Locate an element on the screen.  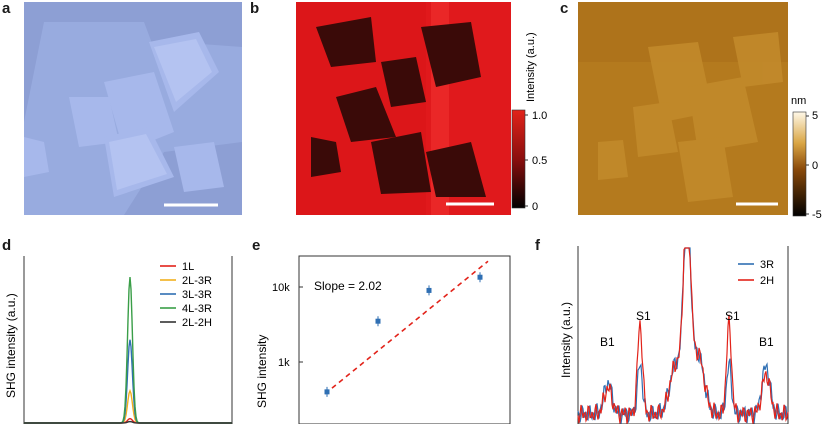
panel-f-legend-label-3R: 3R is located at coordinates (767, 265).